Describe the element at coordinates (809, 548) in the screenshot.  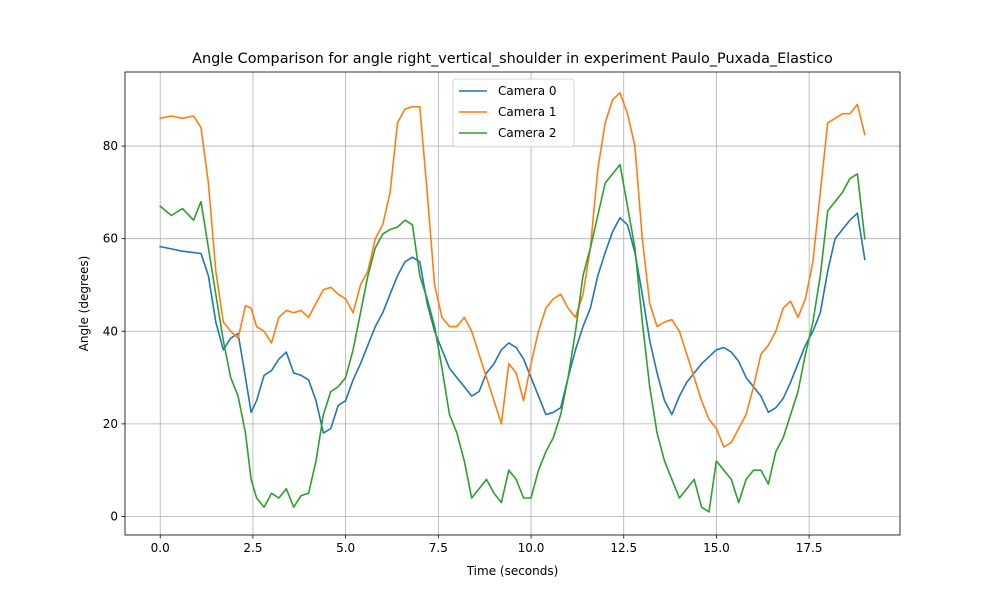
I see `x-tick-label: 17.5` at that location.